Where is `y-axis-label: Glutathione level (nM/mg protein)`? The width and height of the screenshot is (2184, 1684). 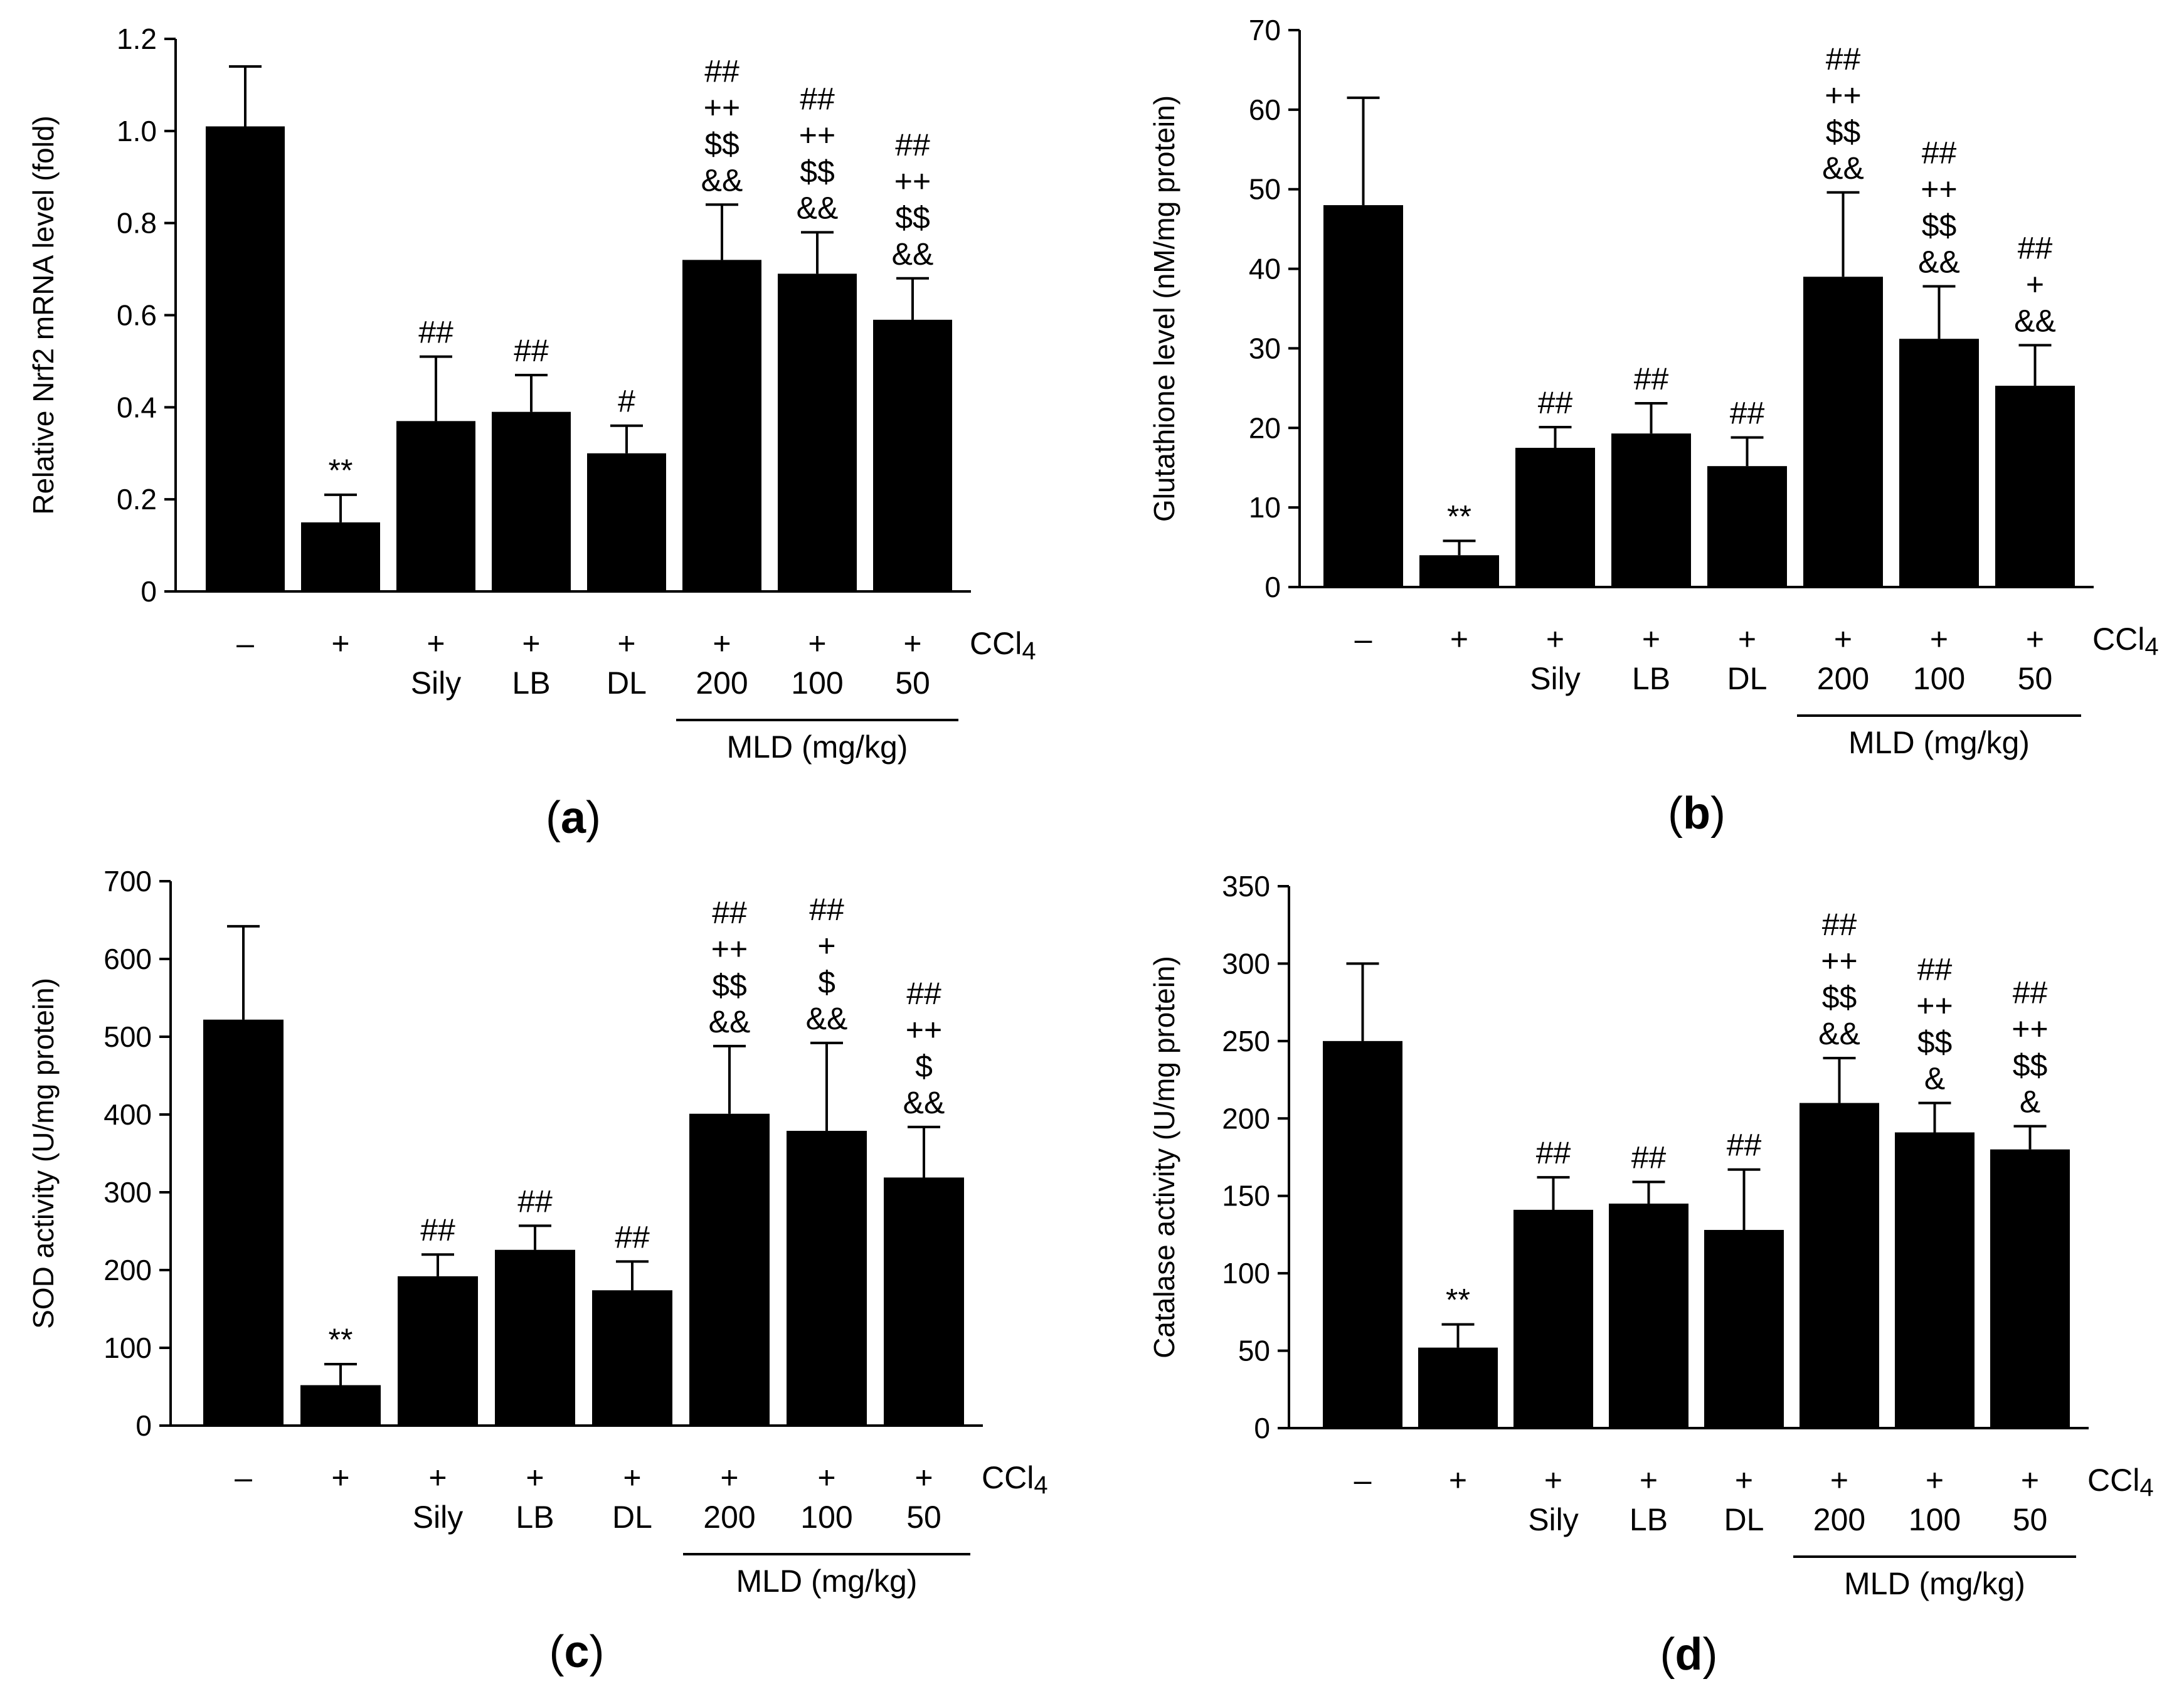 y-axis-label: Glutathione level (nM/mg protein) is located at coordinates (1164, 308).